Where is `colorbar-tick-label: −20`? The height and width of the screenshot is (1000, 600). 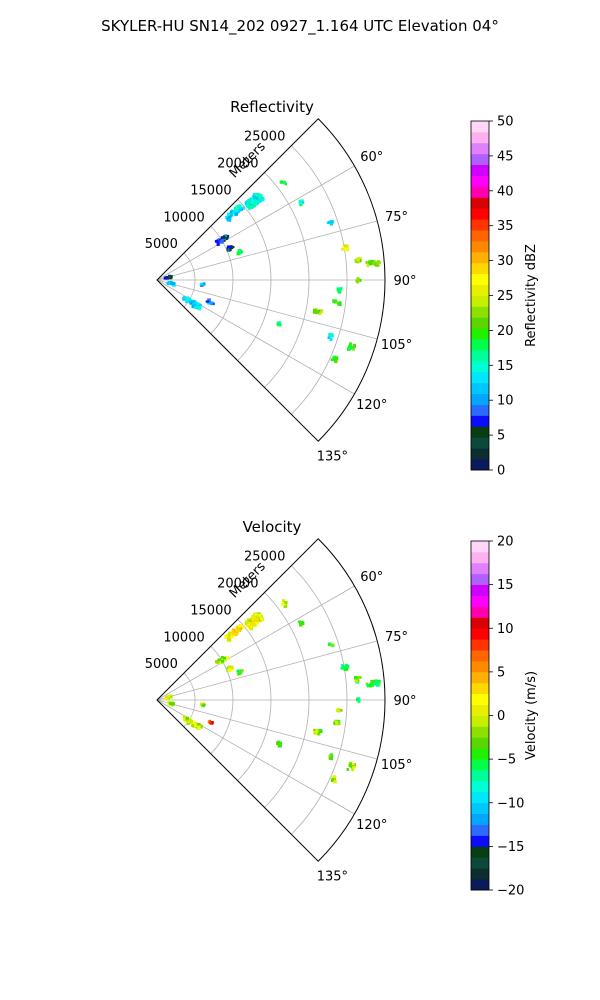 colorbar-tick-label: −20 is located at coordinates (510, 891).